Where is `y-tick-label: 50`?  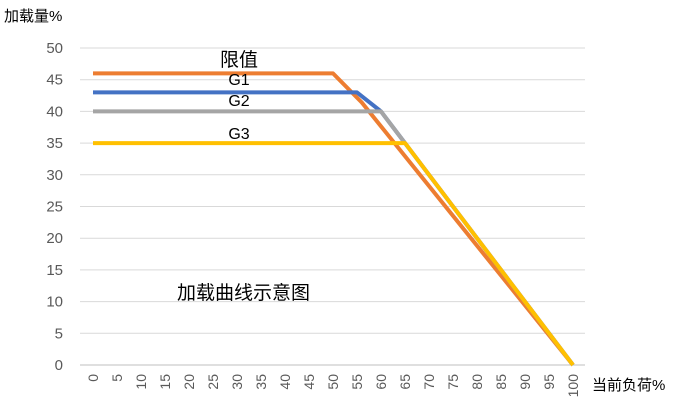
y-tick-label: 50 is located at coordinates (54, 48).